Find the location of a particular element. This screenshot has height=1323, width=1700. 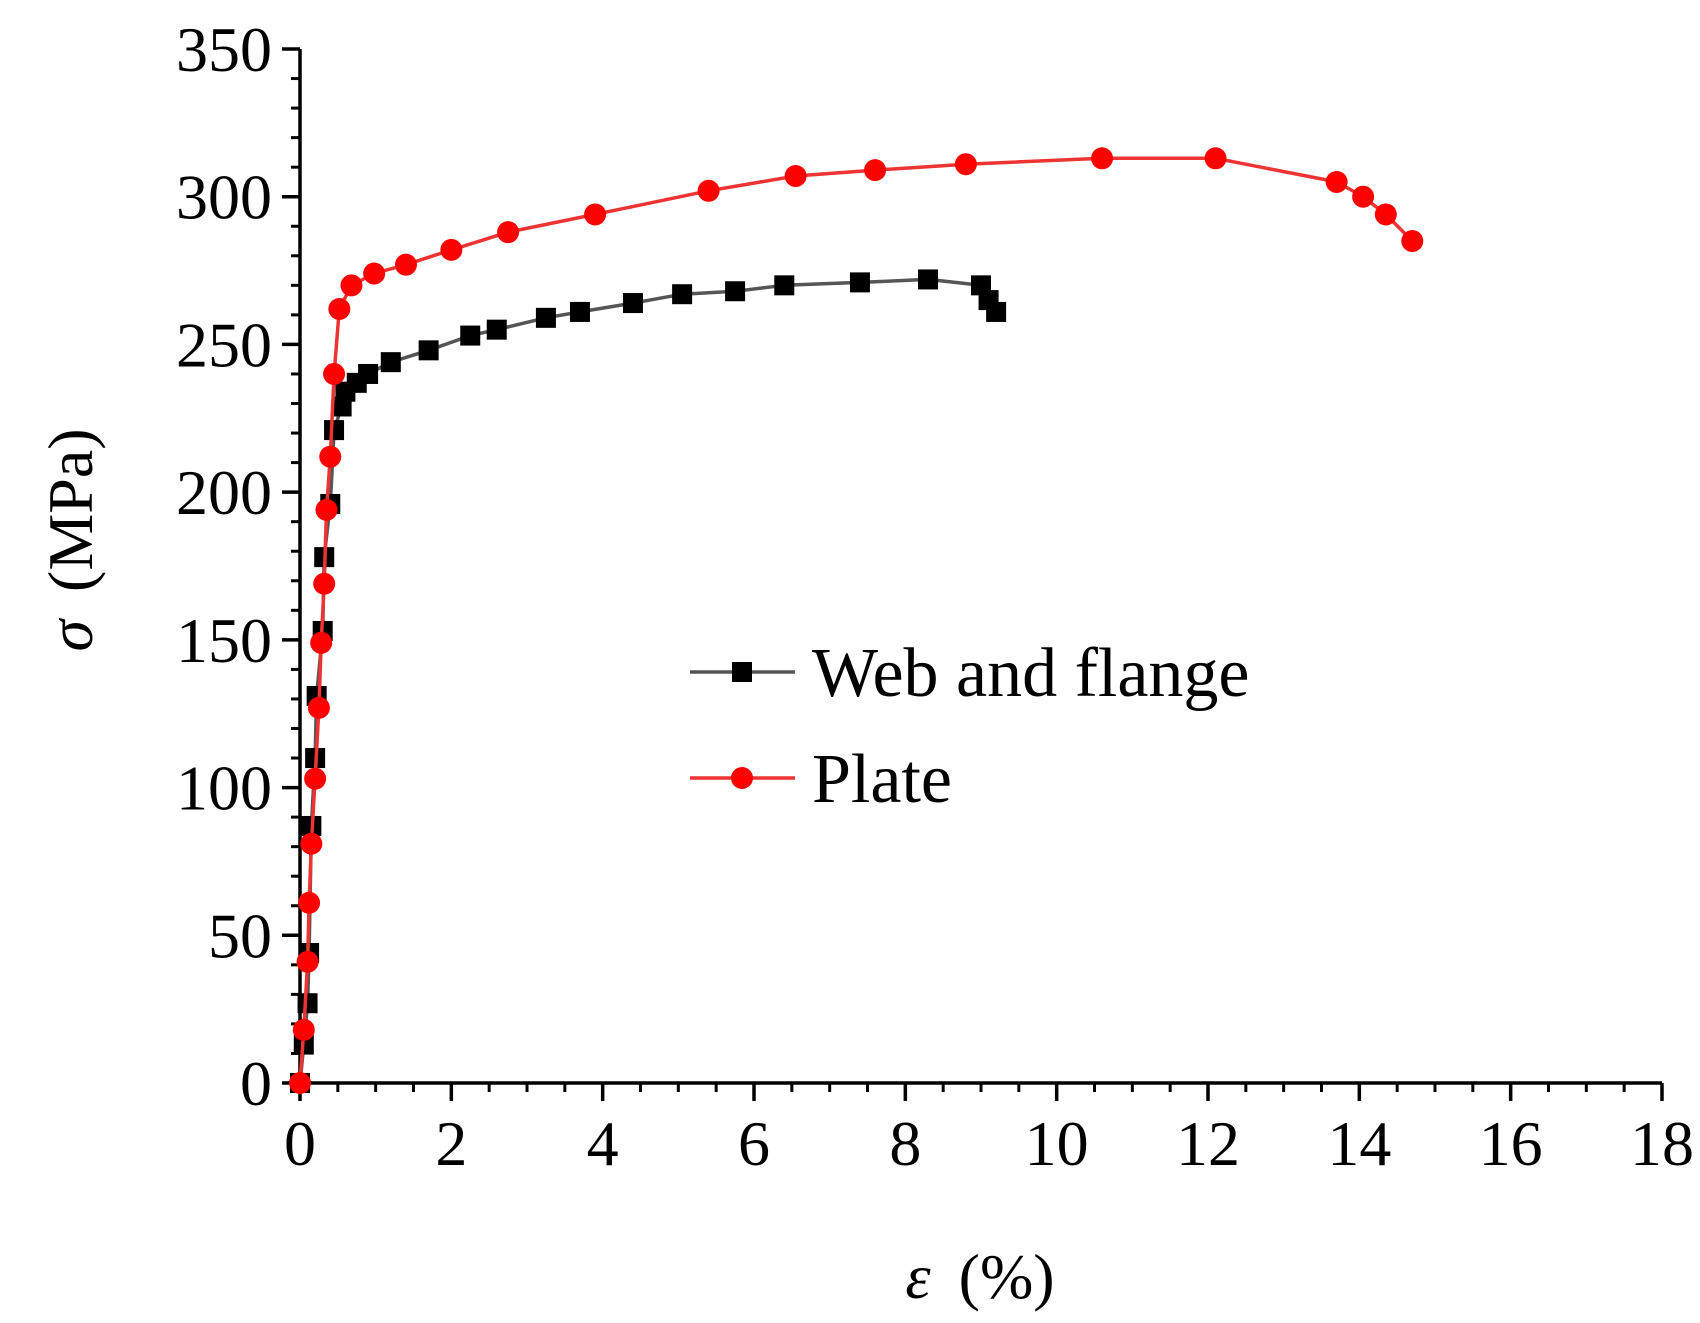

x-tick-label: 14 is located at coordinates (1359, 1143).